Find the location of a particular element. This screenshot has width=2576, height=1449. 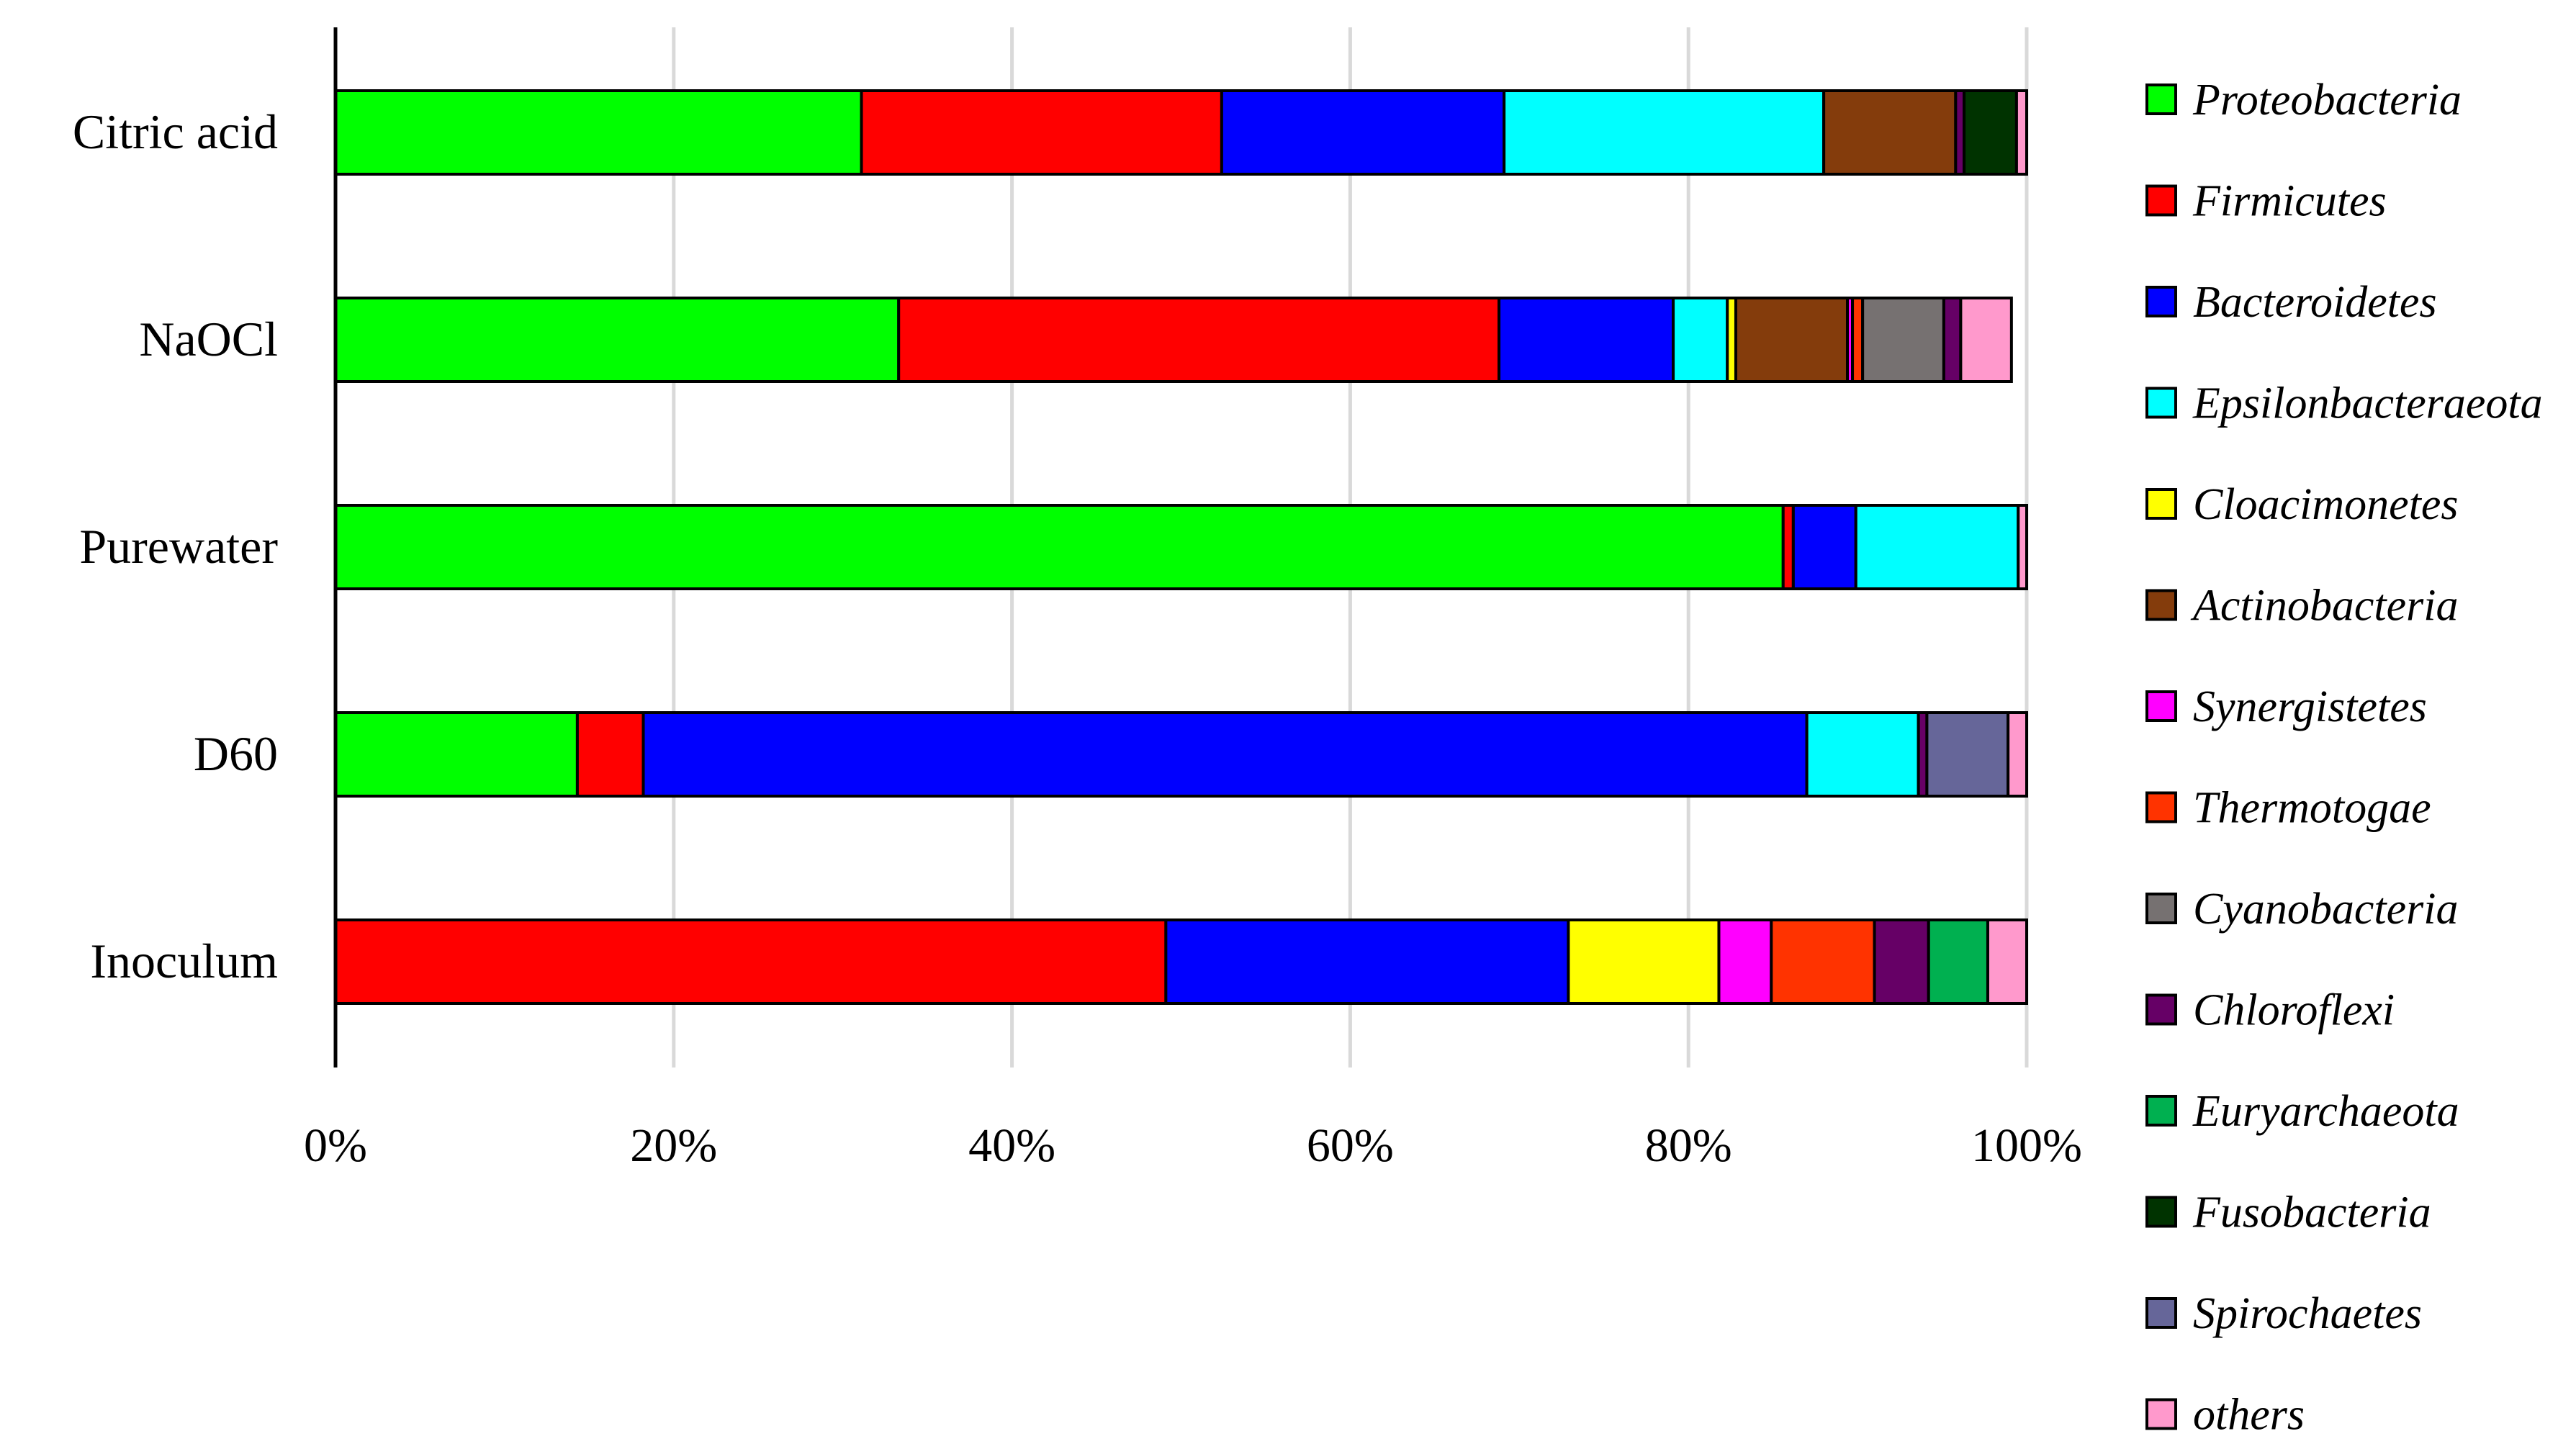

legend-item: Cloacimonetes is located at coordinates (2302, 505).